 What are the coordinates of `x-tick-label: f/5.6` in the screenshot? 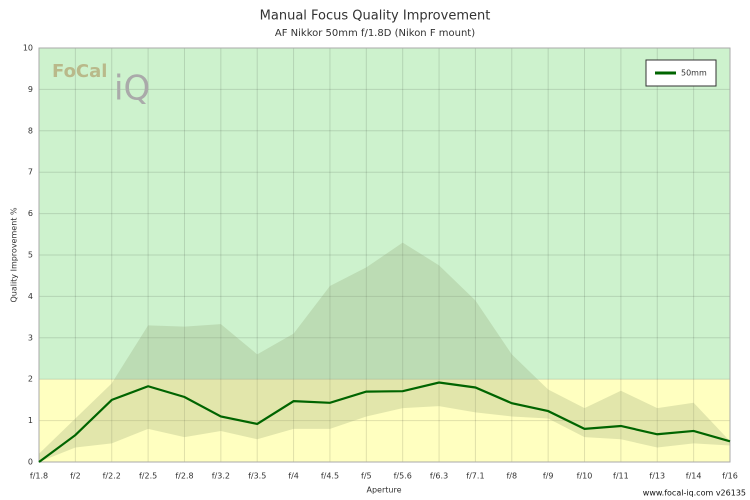 It's located at (403, 476).